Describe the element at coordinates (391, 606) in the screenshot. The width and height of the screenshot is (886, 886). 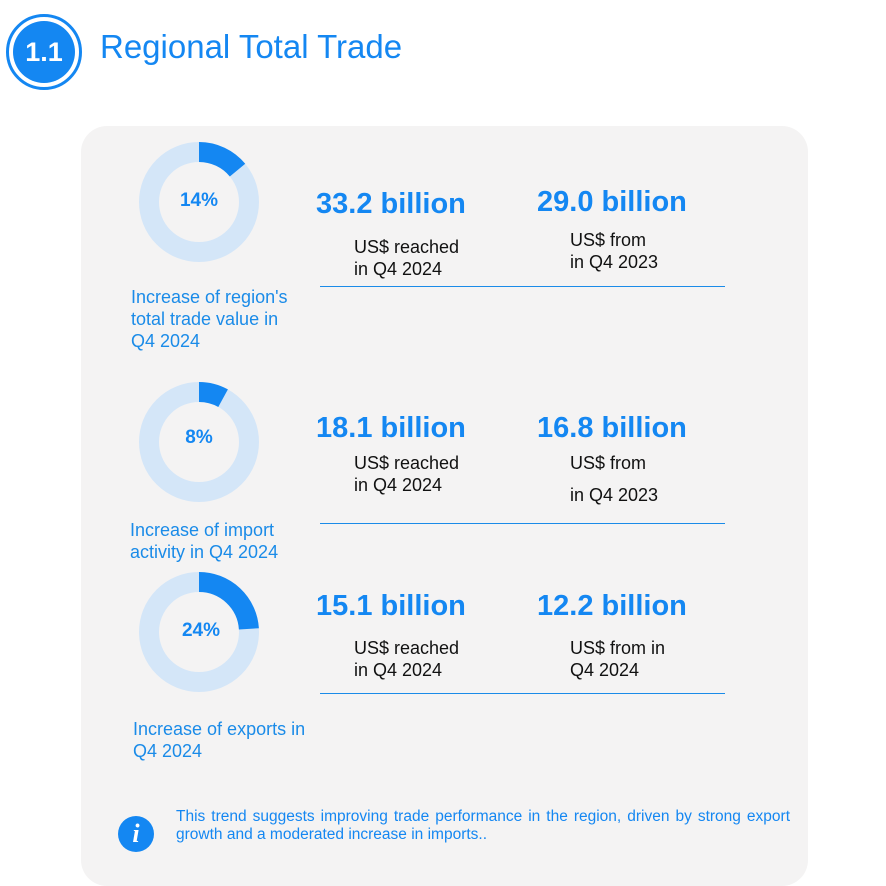
I see `current-value-exports: 15.1 billion` at that location.